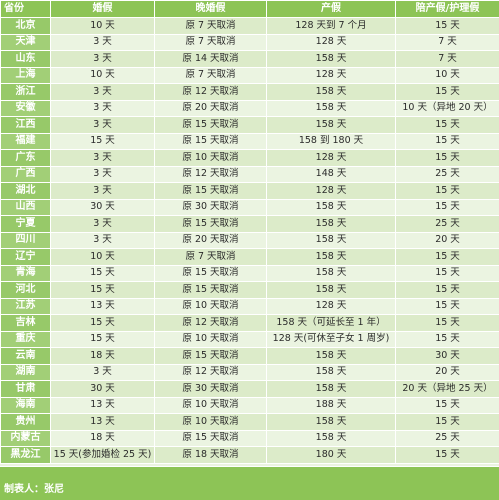 This screenshot has height=500, width=499. Describe the element at coordinates (249, 257) in the screenshot. I see `table-row: 辽宁 10 天原 7 天取消 158 天 15 天` at that location.